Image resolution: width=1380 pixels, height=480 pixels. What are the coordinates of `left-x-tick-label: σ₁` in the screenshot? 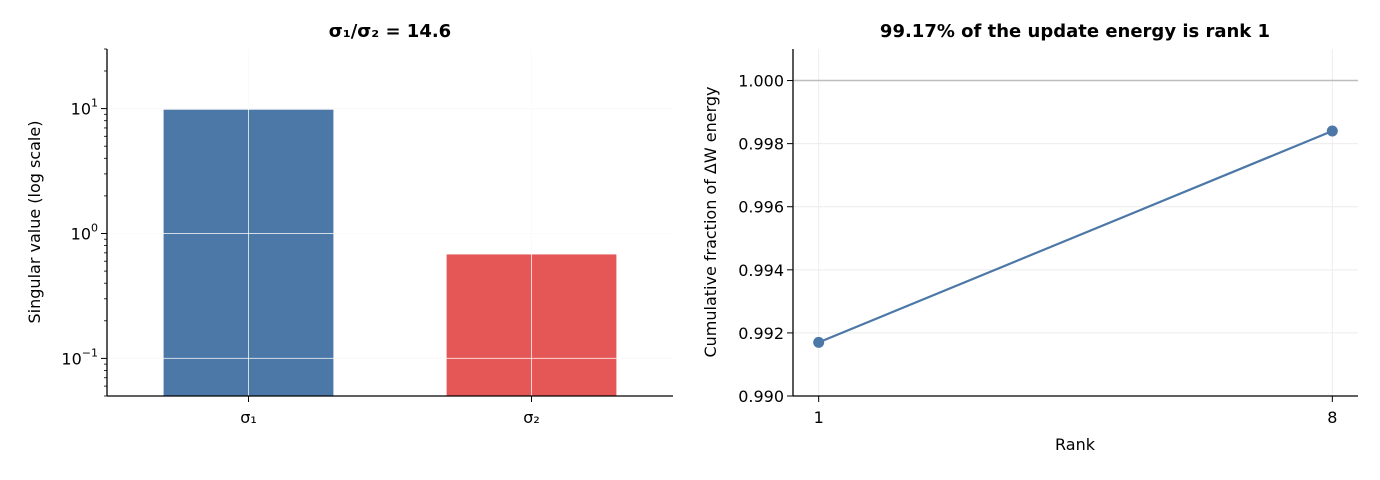 It's located at (248, 417).